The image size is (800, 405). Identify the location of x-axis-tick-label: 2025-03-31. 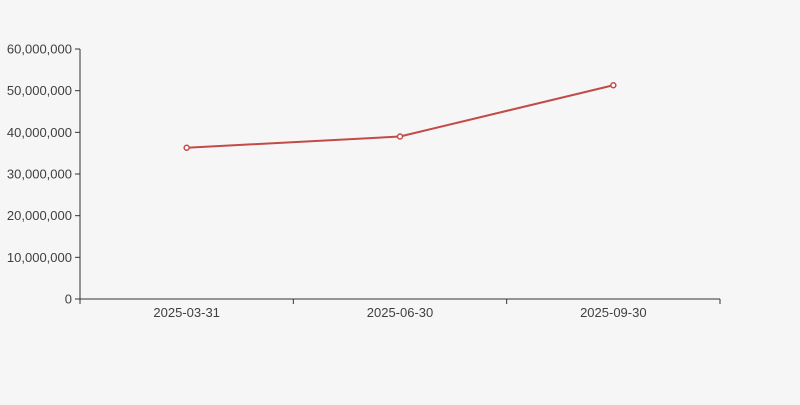
(186, 312).